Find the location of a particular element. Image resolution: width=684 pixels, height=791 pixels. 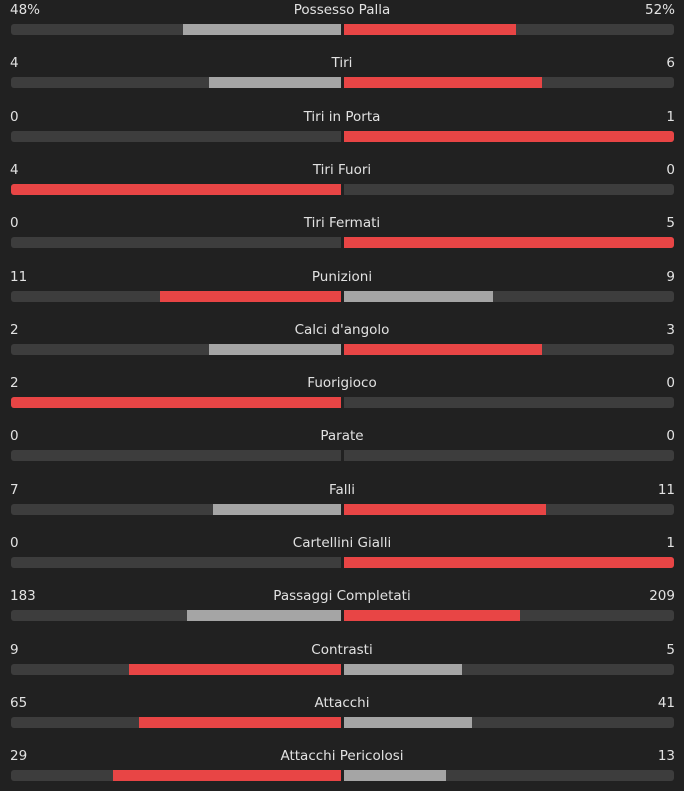

away-value: 11 is located at coordinates (666, 489).